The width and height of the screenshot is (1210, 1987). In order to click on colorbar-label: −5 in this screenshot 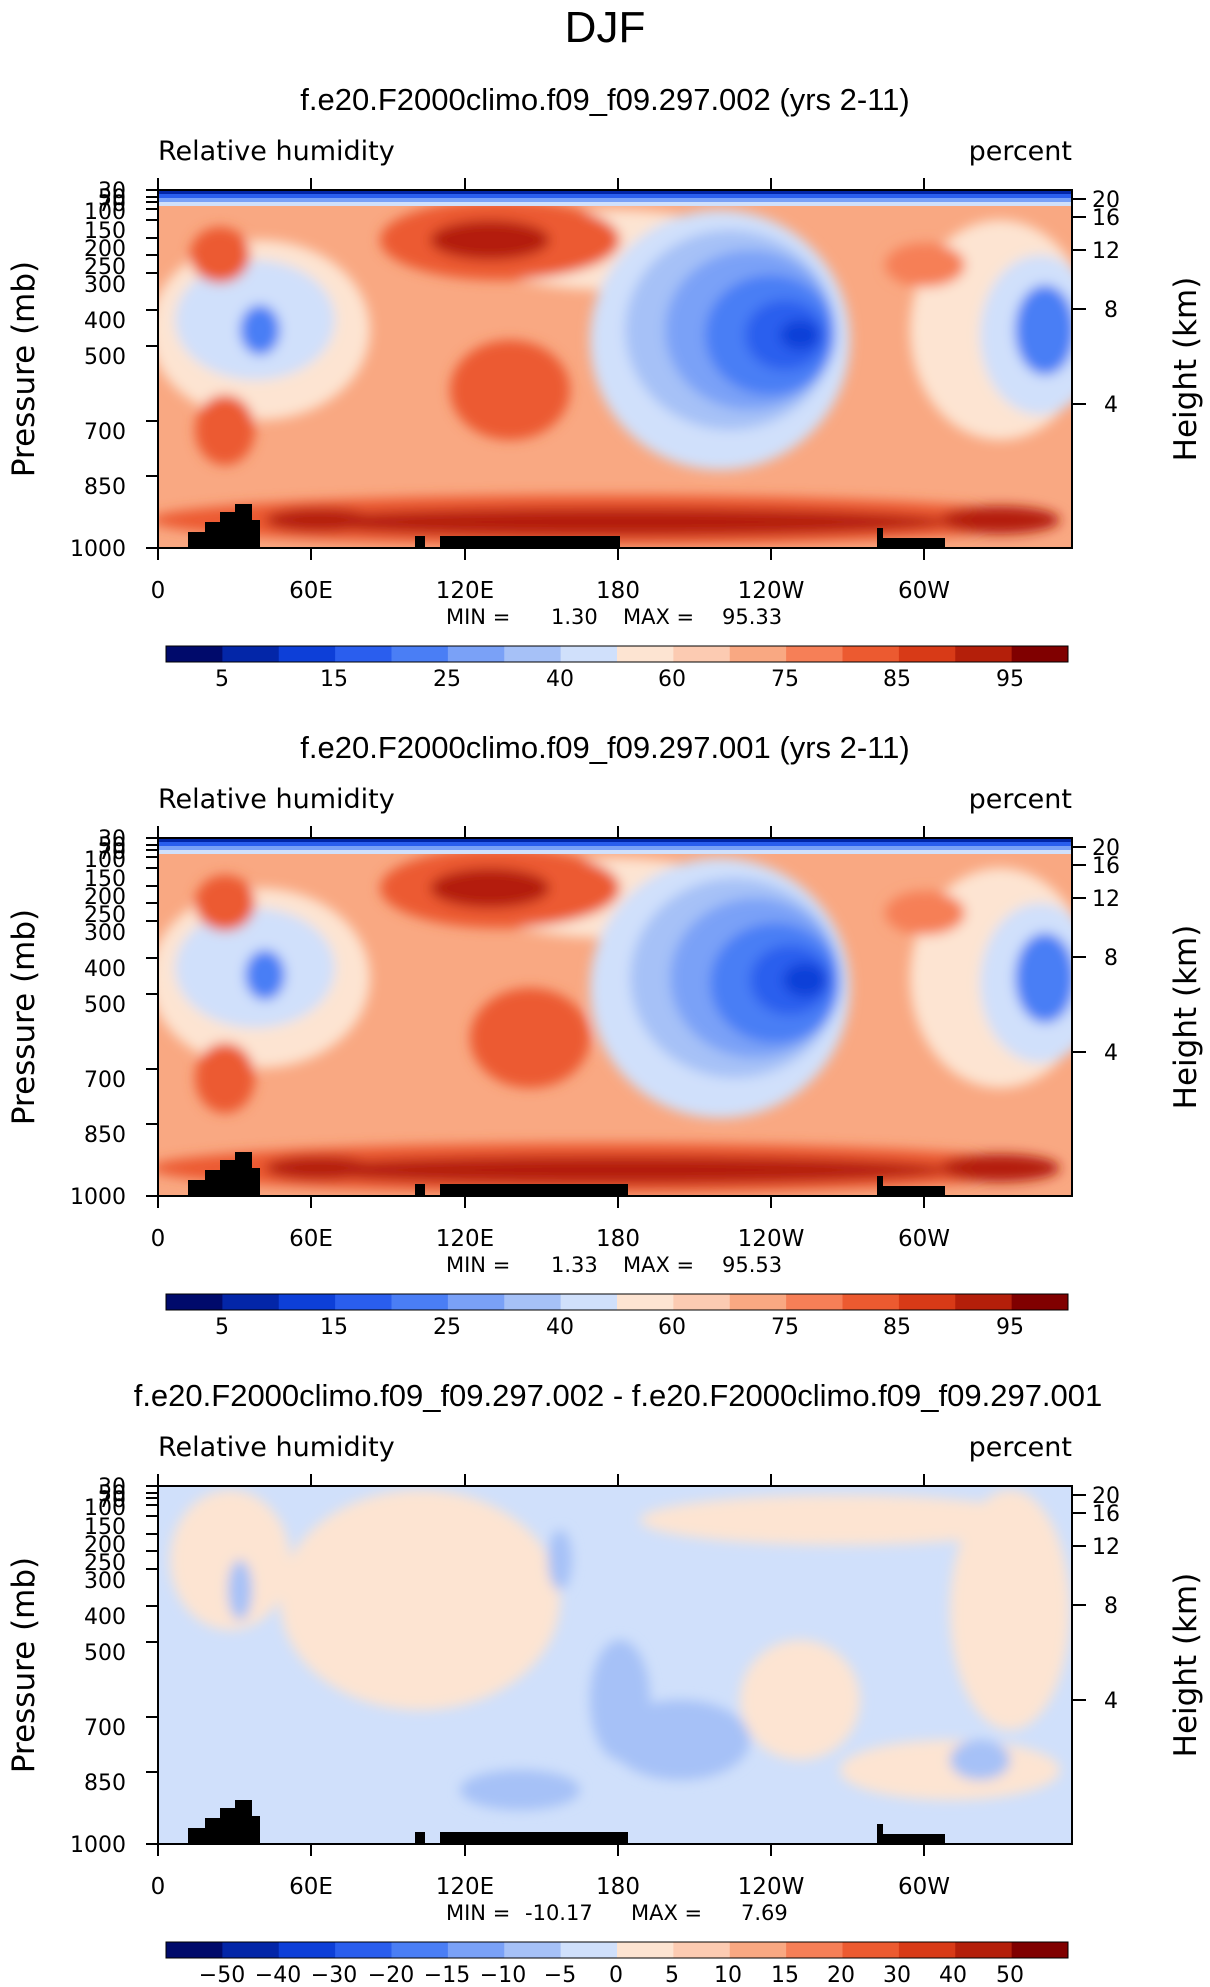, I will do `click(560, 1975)`.